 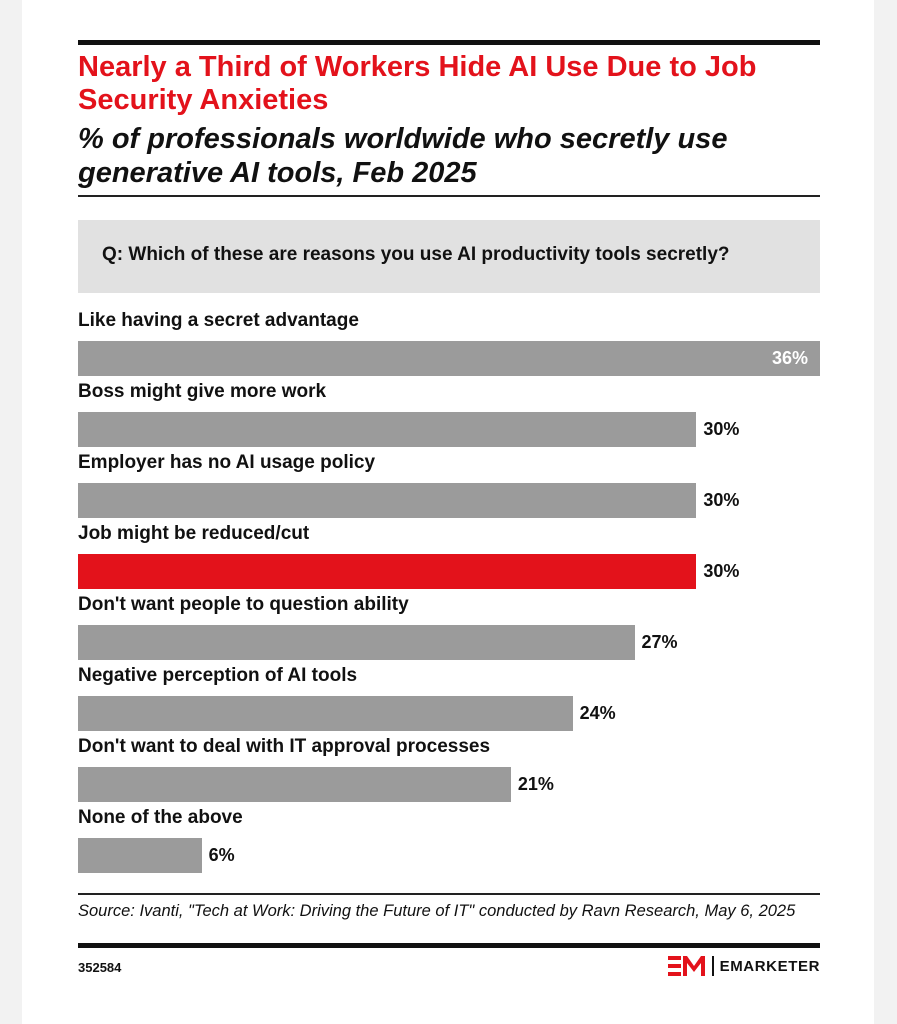 What do you see at coordinates (713, 966) in the screenshot?
I see `brand-separator` at bounding box center [713, 966].